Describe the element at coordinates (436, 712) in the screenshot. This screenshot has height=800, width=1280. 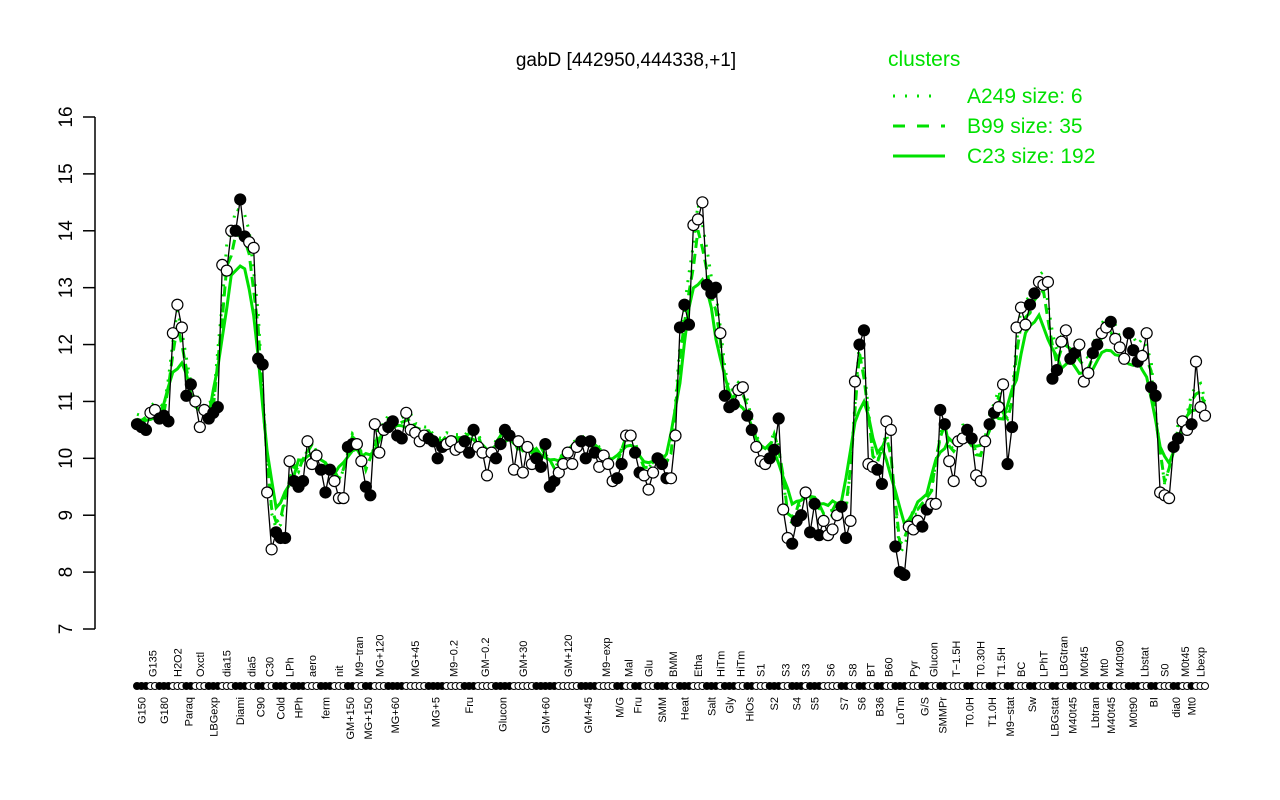
I see `x-tick-label: MG+5` at that location.